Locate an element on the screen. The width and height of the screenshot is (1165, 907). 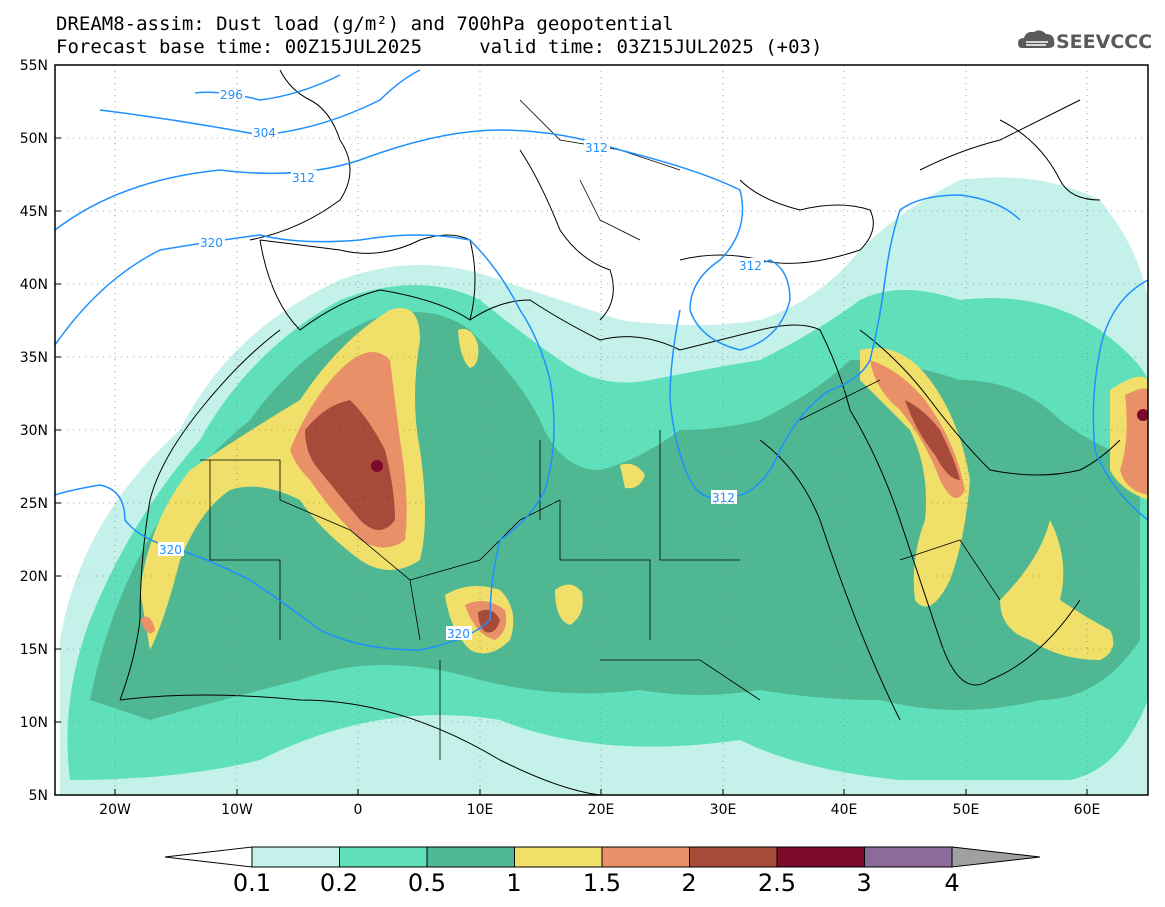
dust-max-sahara is located at coordinates (377, 466).